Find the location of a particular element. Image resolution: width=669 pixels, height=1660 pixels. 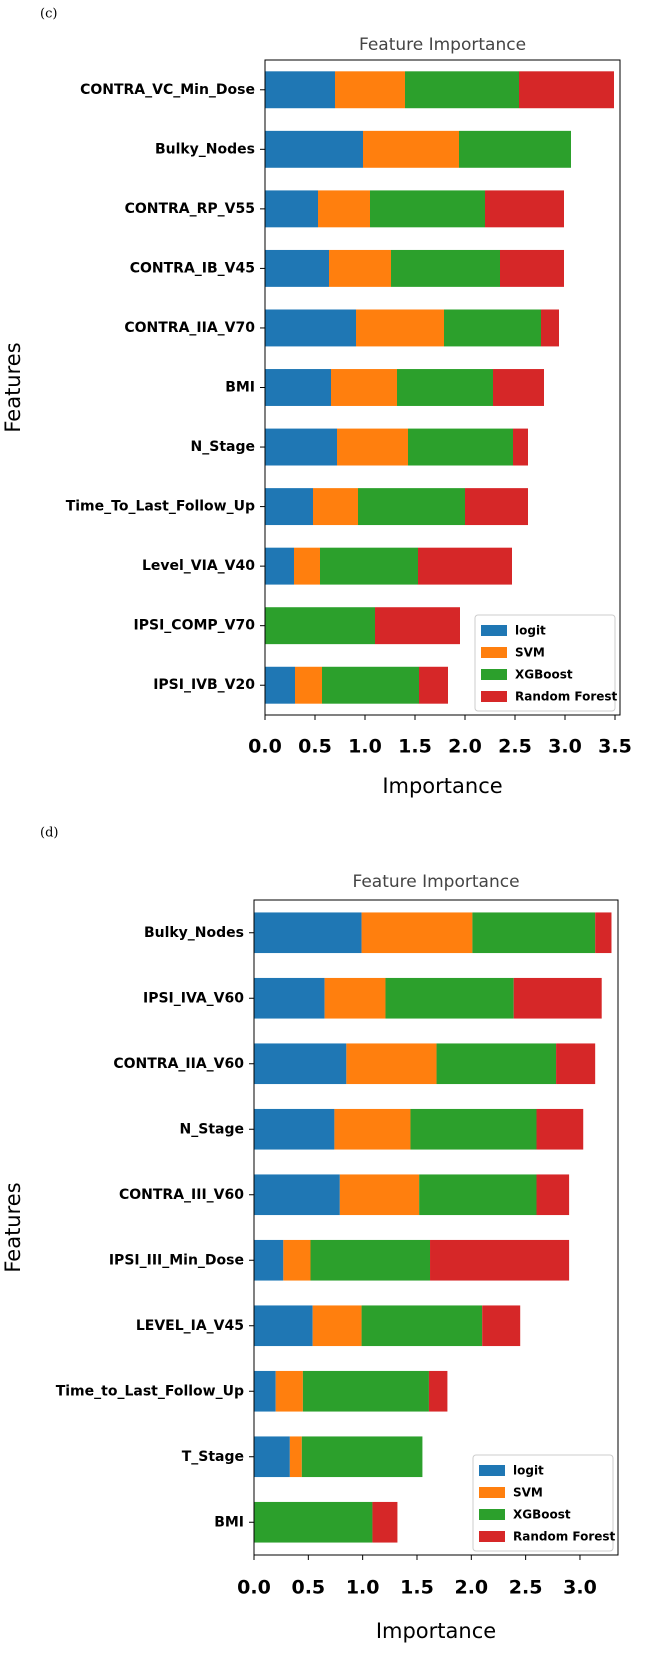

x-tick-label: 3.5 is located at coordinates (615, 747).